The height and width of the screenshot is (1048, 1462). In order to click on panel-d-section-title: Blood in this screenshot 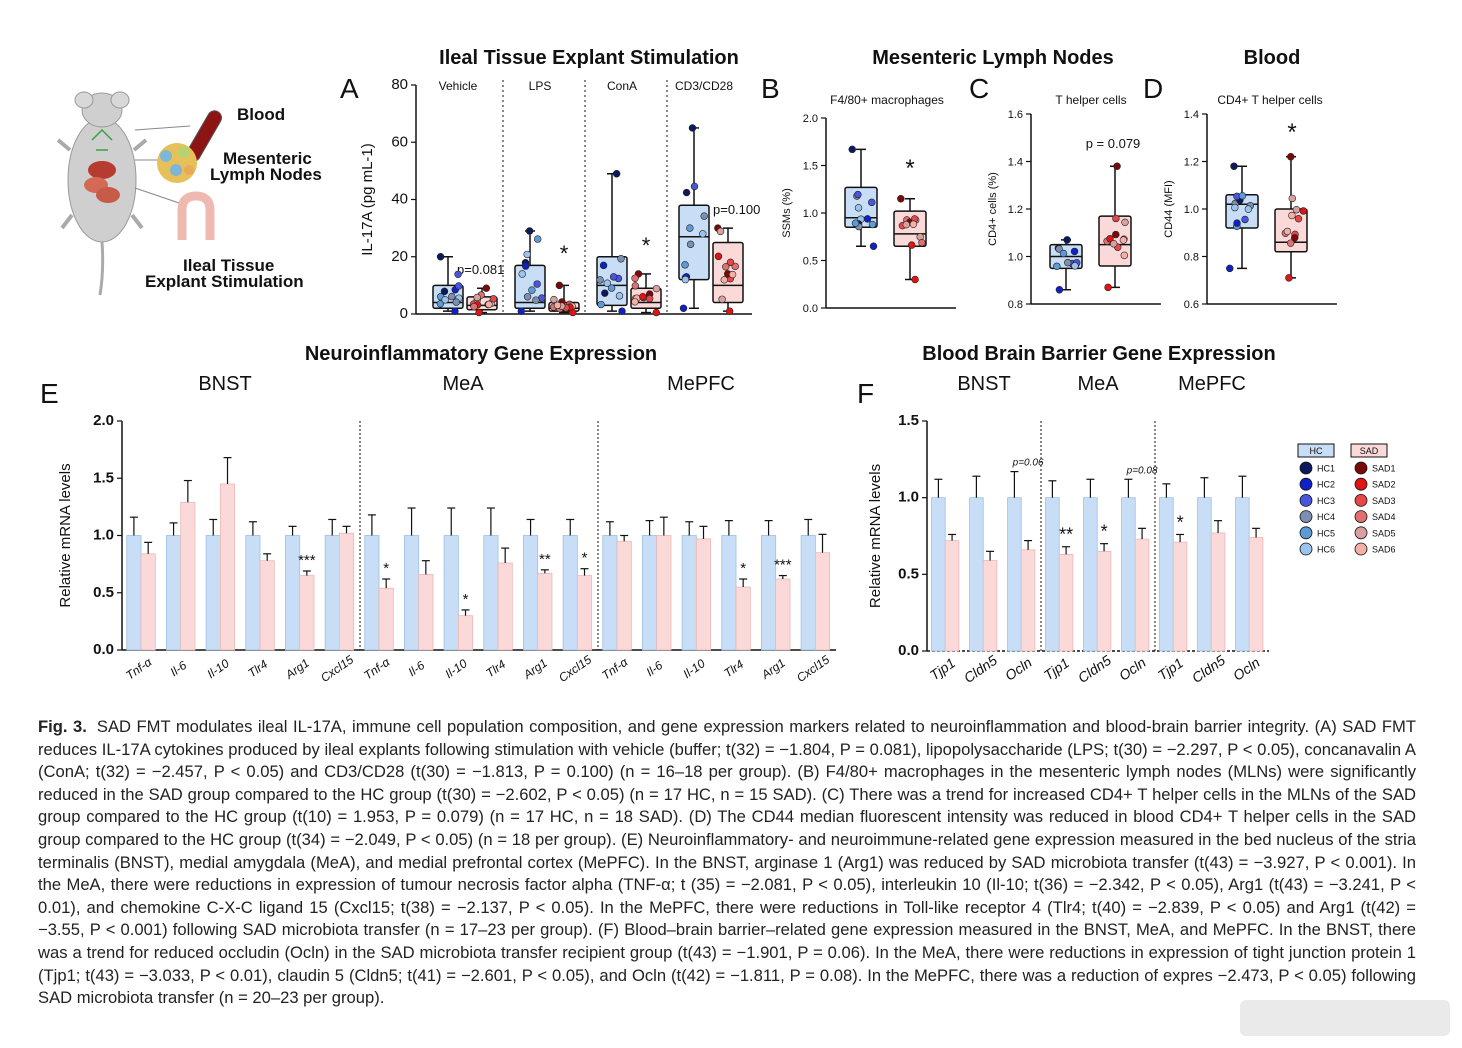, I will do `click(1272, 58)`.